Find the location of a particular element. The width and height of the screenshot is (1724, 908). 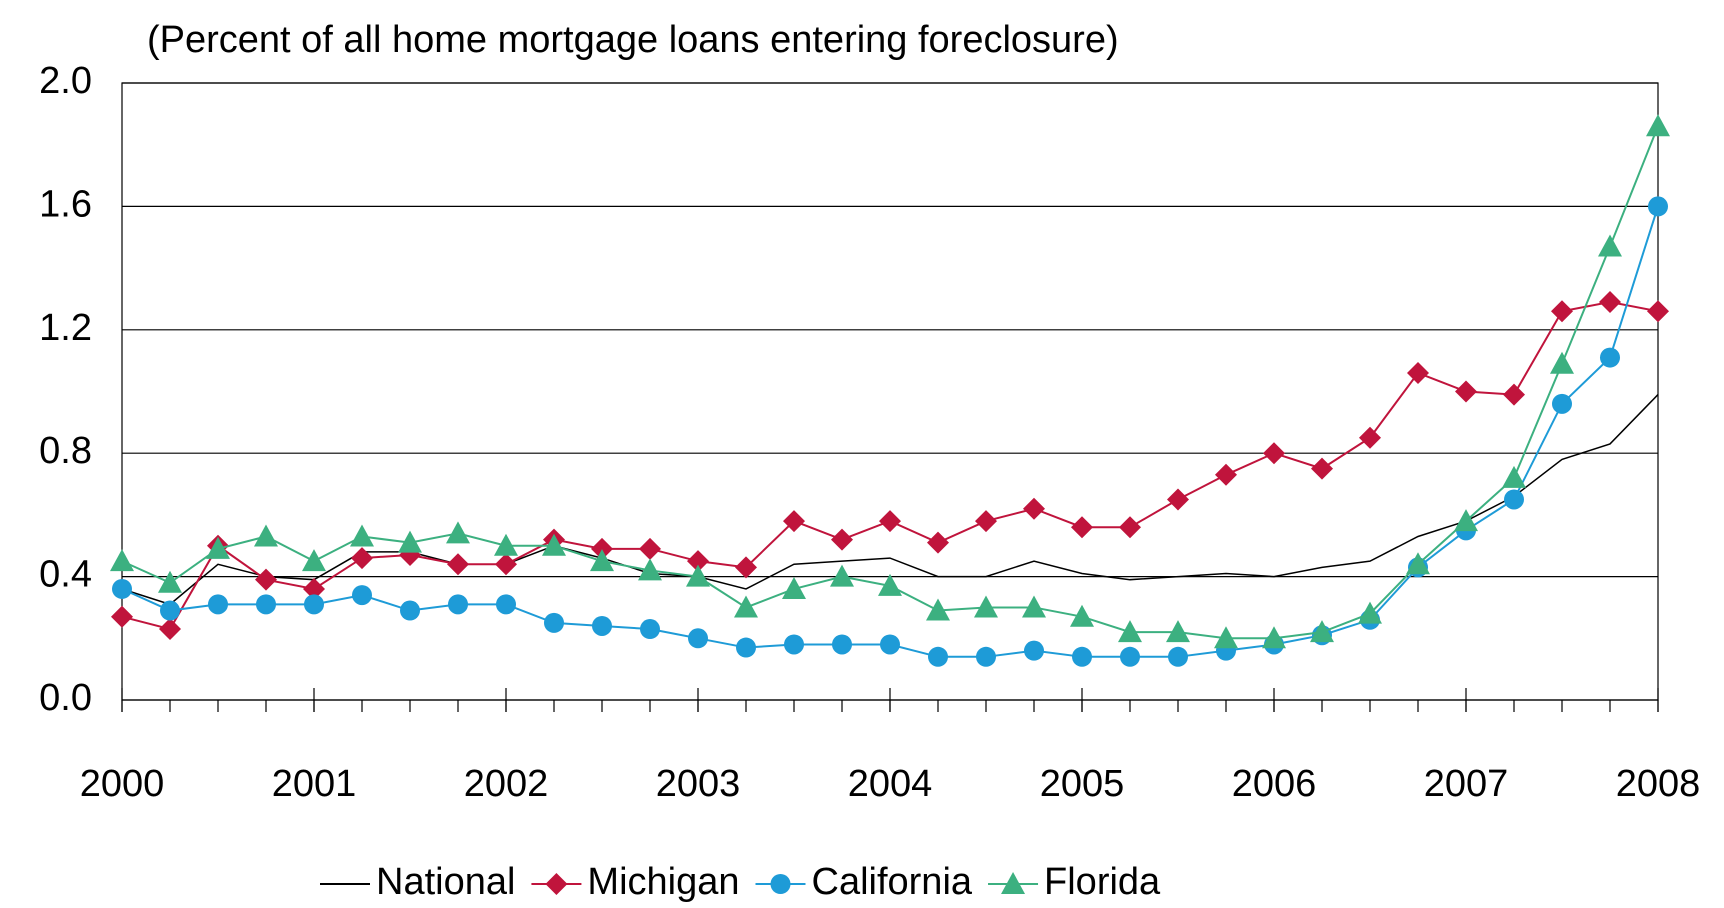

legend-label: National is located at coordinates (445, 882).